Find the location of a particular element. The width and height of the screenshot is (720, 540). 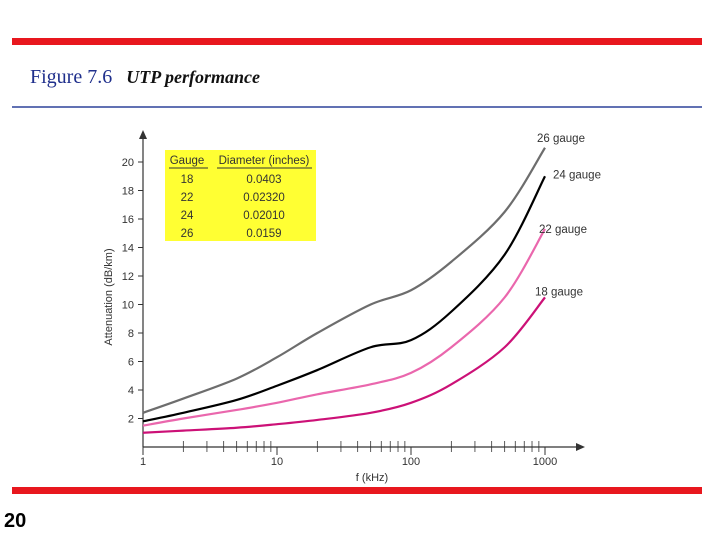

series-label-18-gauge: 18 gauge is located at coordinates (559, 292).